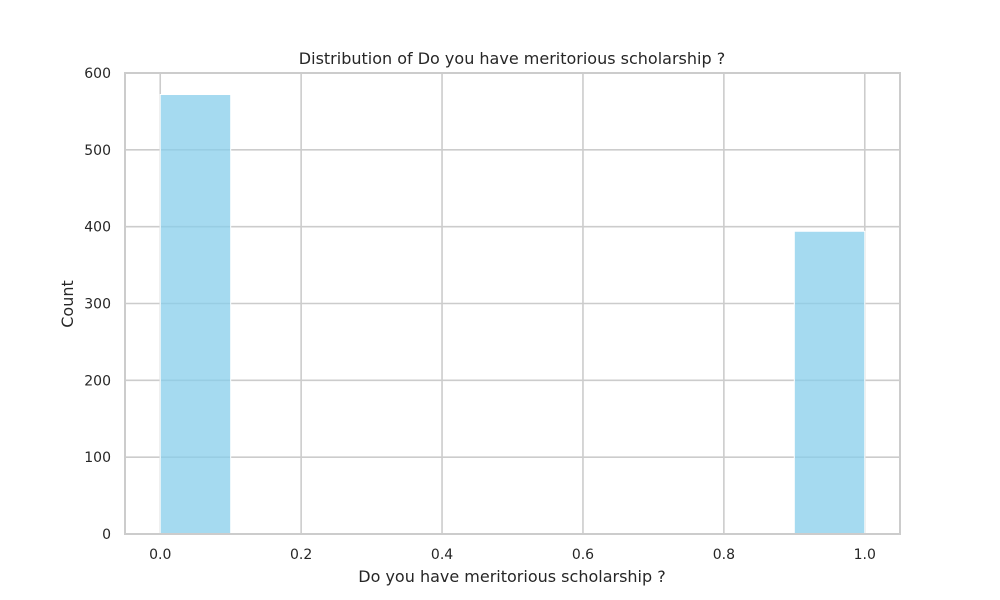 The width and height of the screenshot is (1000, 600). What do you see at coordinates (301, 555) in the screenshot?
I see `x-tick-label: 0.2` at bounding box center [301, 555].